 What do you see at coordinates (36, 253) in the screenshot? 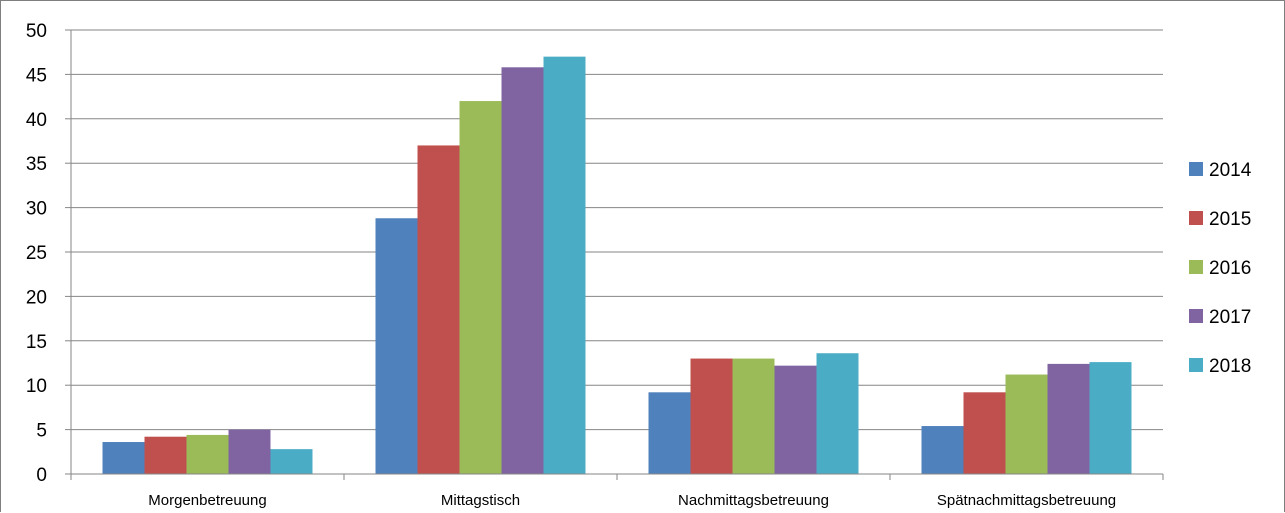
I see `y-tick-label: 25` at bounding box center [36, 253].